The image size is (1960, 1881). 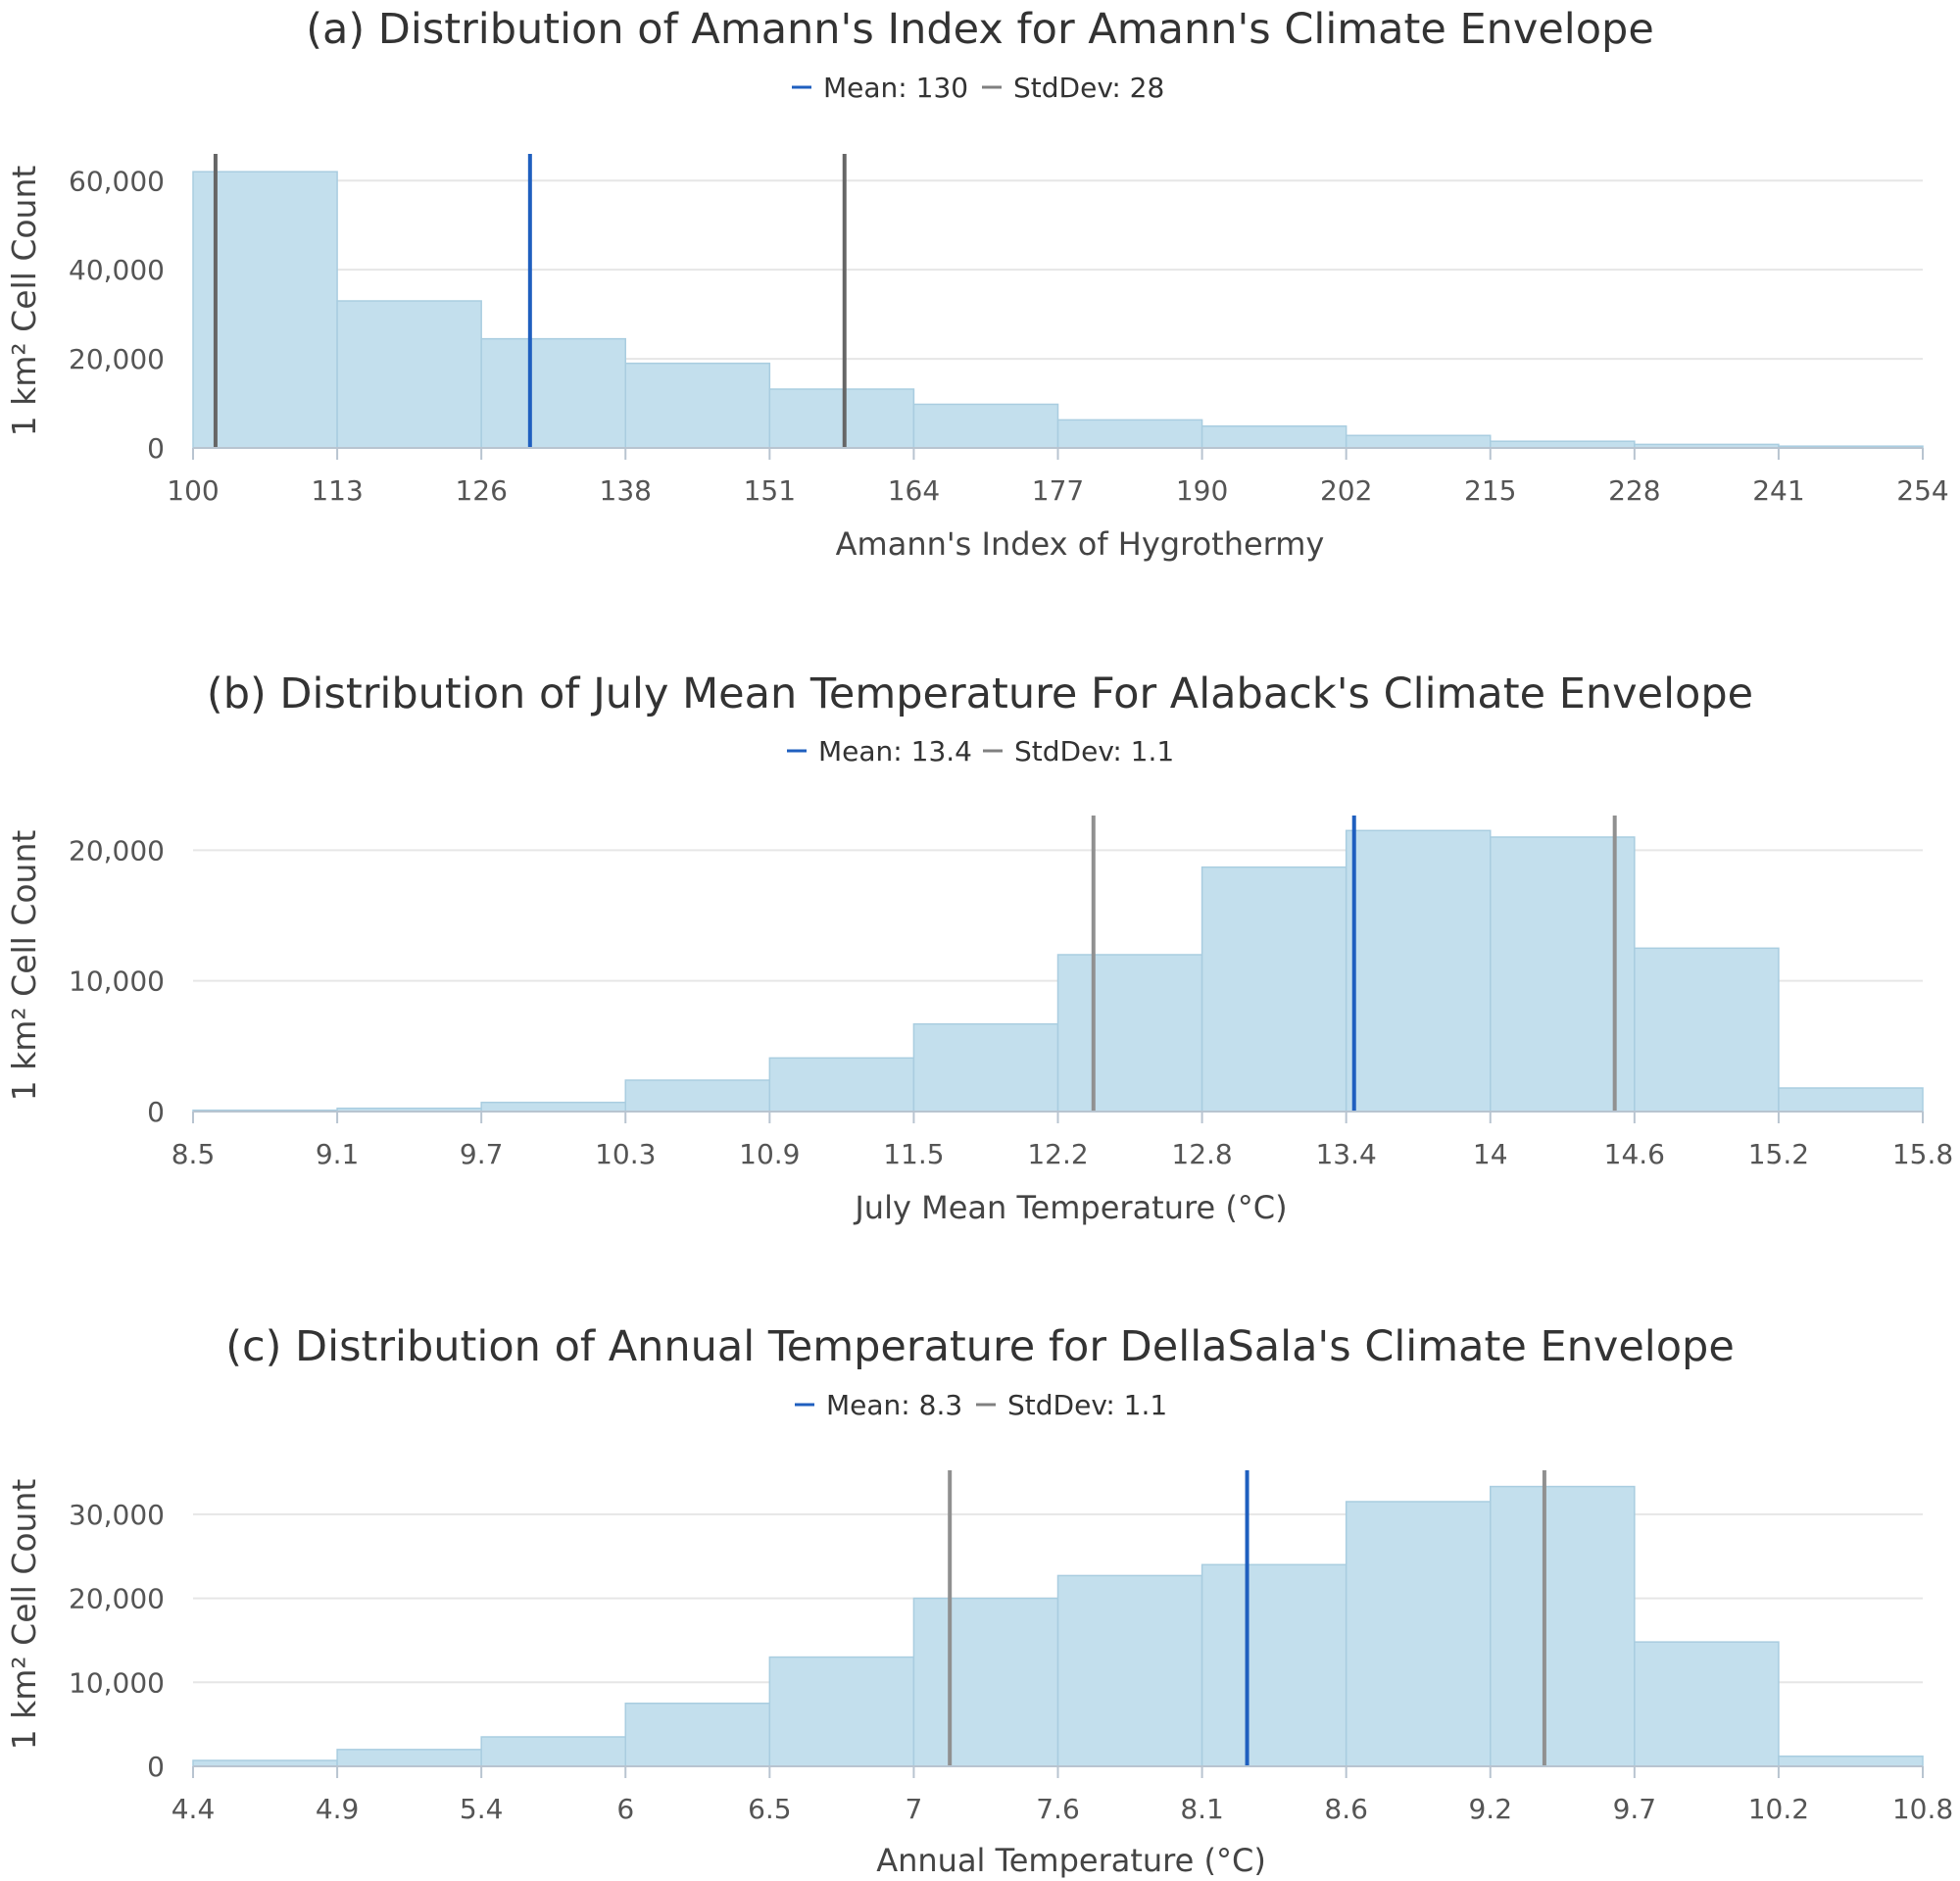 I want to click on x-tick-label: 5.4, so click(x=482, y=1809).